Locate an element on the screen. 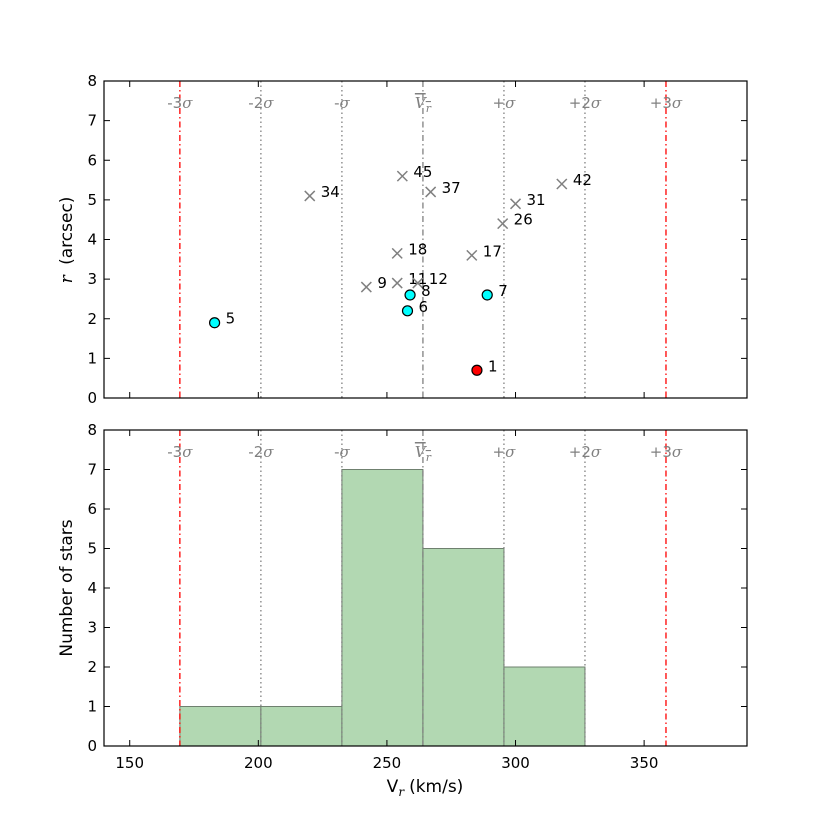  x-tick-label-4: 350 is located at coordinates (644, 763).